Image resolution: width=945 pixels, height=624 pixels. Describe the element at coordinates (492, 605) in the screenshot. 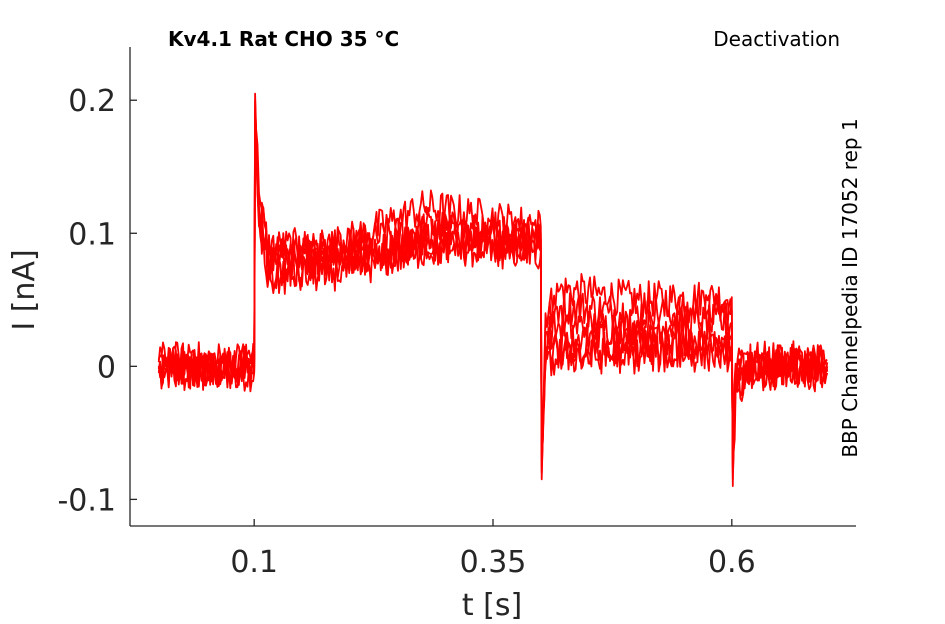

I see `x-axis-title: t [s]` at that location.